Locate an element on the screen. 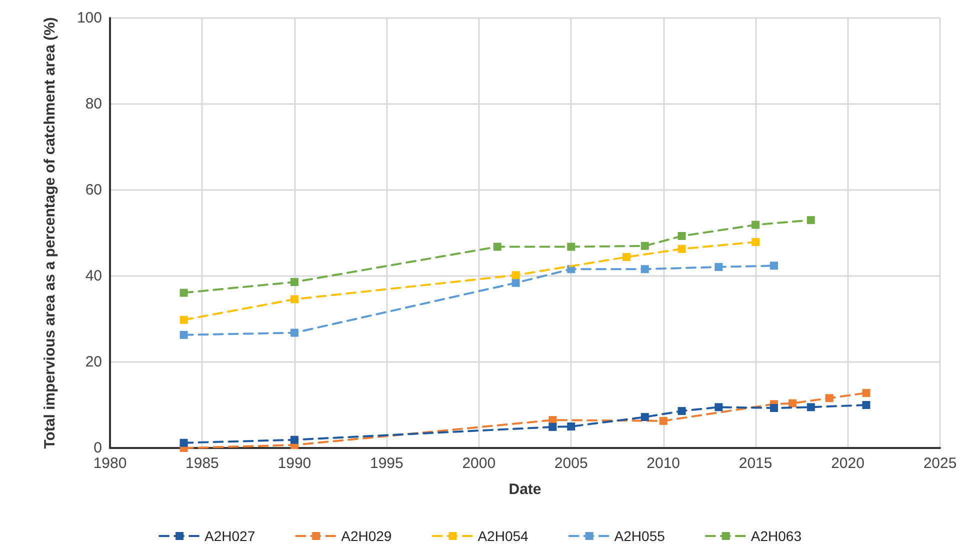 The height and width of the screenshot is (552, 960). legend-label: A2H063 is located at coordinates (776, 536).